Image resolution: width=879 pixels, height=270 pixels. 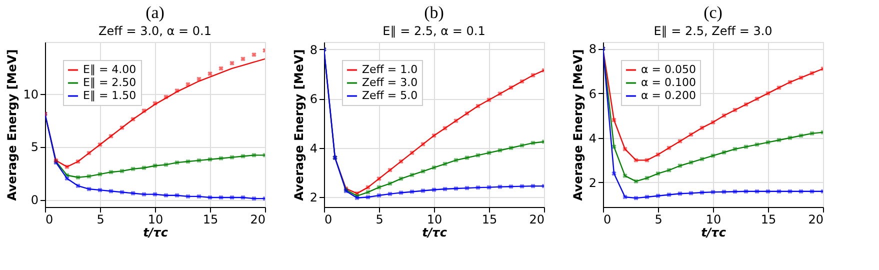 What do you see at coordinates (314, 148) in the screenshot?
I see `y-tick-label: 4` at bounding box center [314, 148].